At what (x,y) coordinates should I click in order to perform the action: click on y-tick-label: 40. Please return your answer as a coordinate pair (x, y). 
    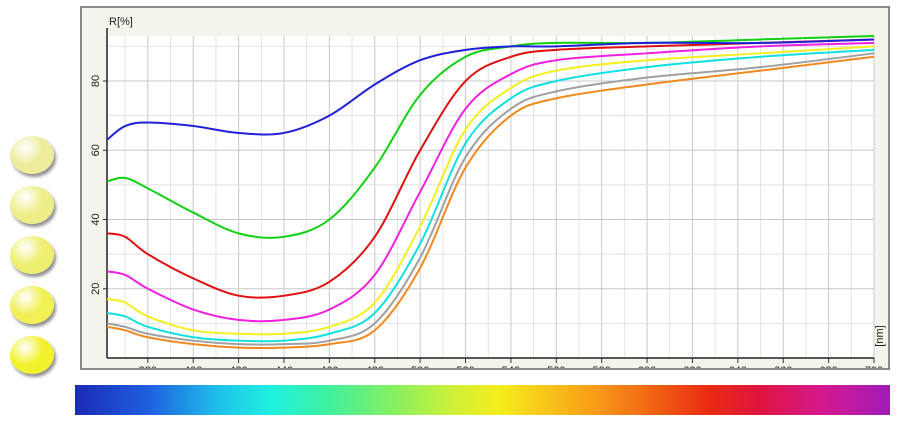
    Looking at the image, I should click on (96, 219).